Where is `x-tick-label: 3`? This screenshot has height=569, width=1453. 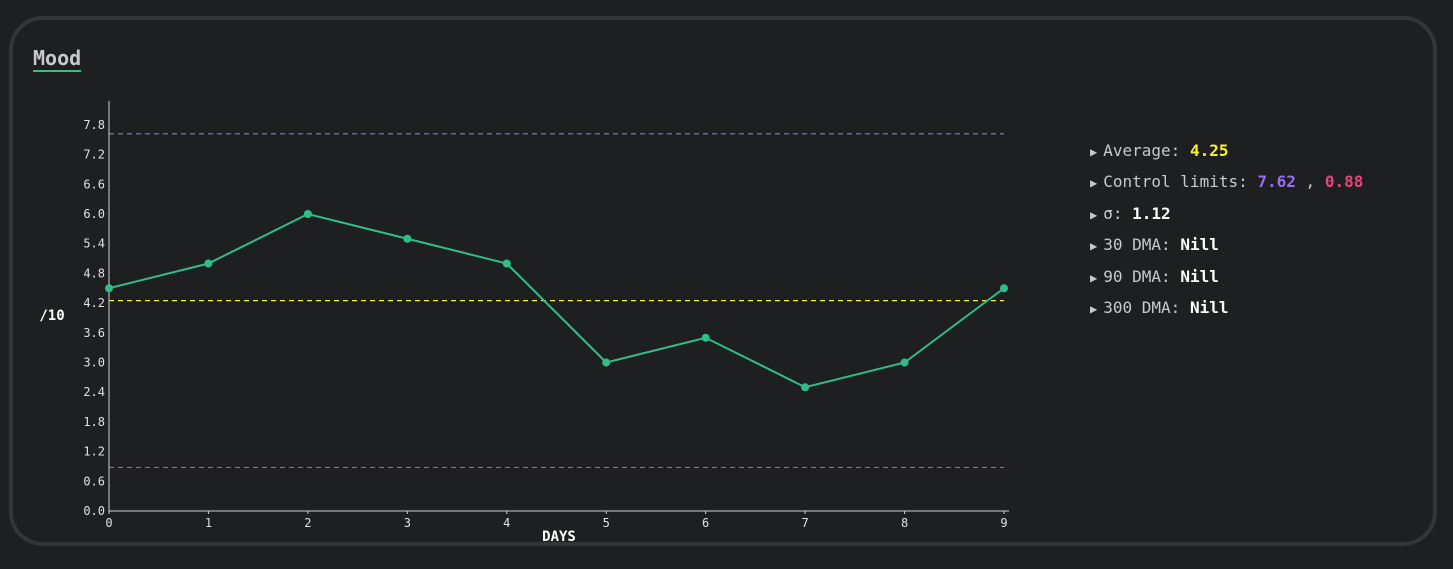
x-tick-label: 3 is located at coordinates (407, 523).